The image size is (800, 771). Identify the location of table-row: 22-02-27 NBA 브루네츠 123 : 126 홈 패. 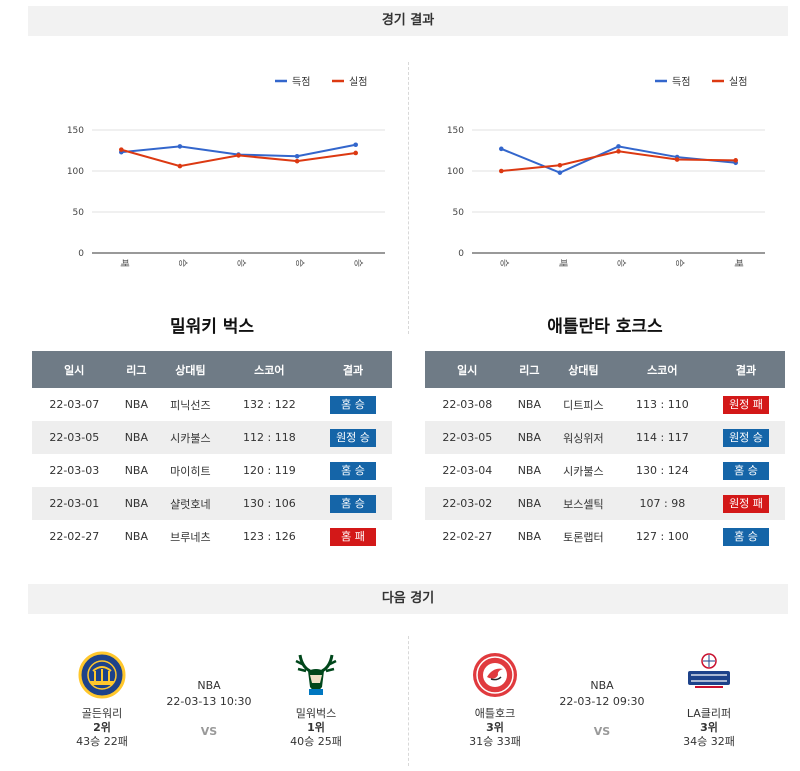
(212, 536).